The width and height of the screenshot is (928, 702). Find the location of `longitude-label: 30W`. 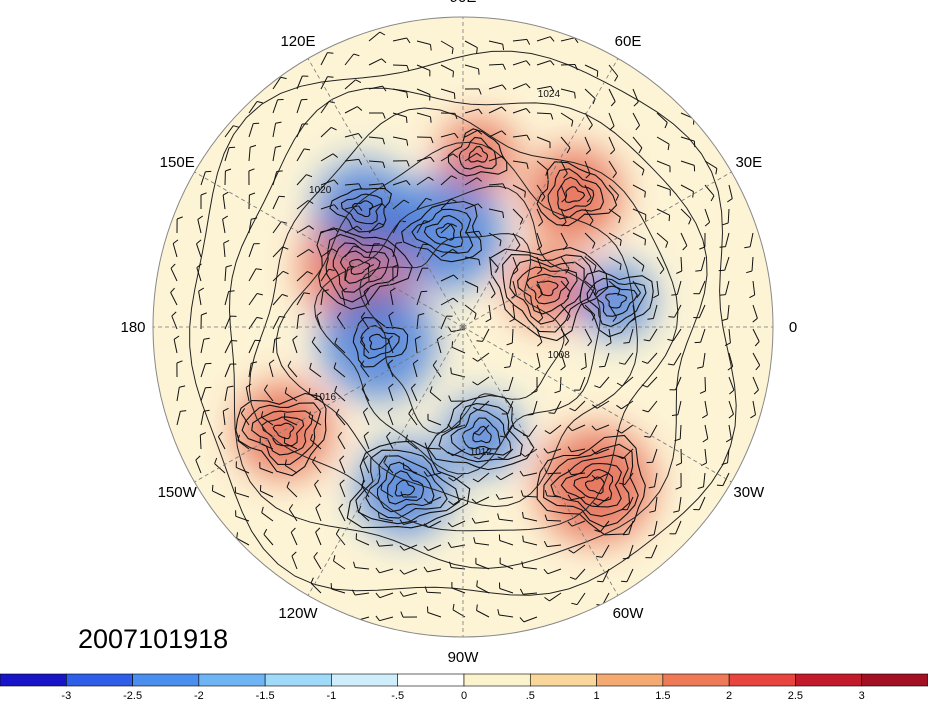

longitude-label: 30W is located at coordinates (749, 492).